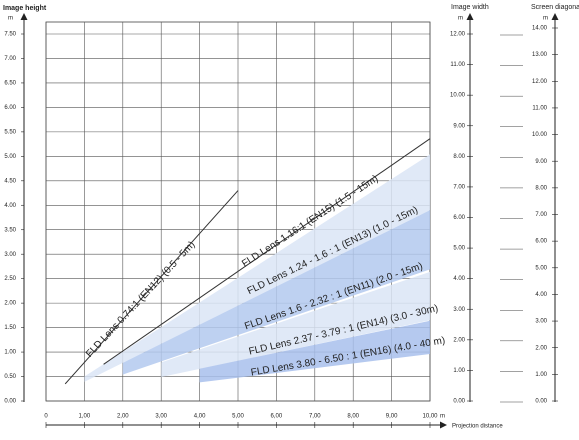  What do you see at coordinates (24, 16) in the screenshot?
I see `y-axis-arrow` at bounding box center [24, 16].